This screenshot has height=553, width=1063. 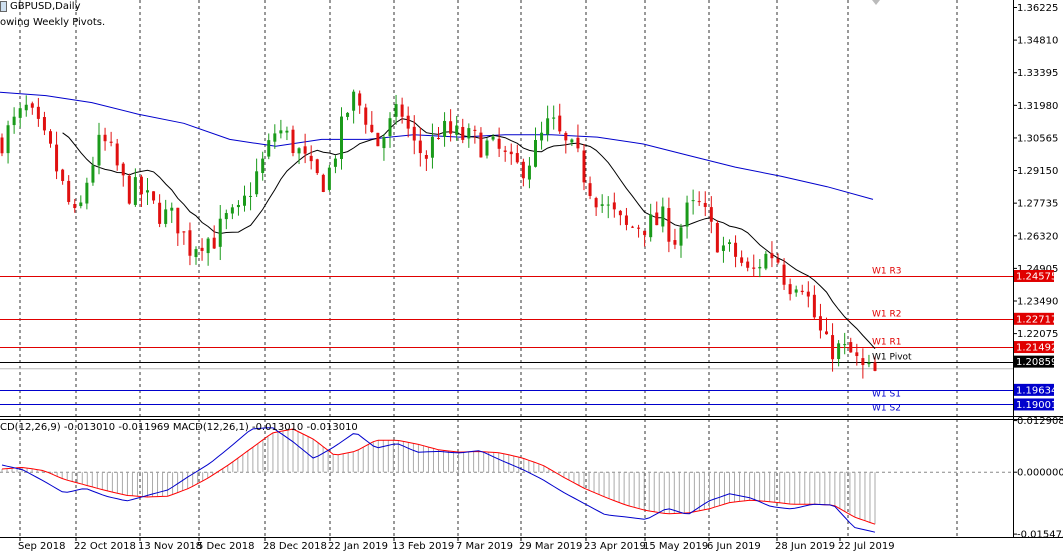 I want to click on time-label: 22 Oct 2018, so click(x=105, y=546).